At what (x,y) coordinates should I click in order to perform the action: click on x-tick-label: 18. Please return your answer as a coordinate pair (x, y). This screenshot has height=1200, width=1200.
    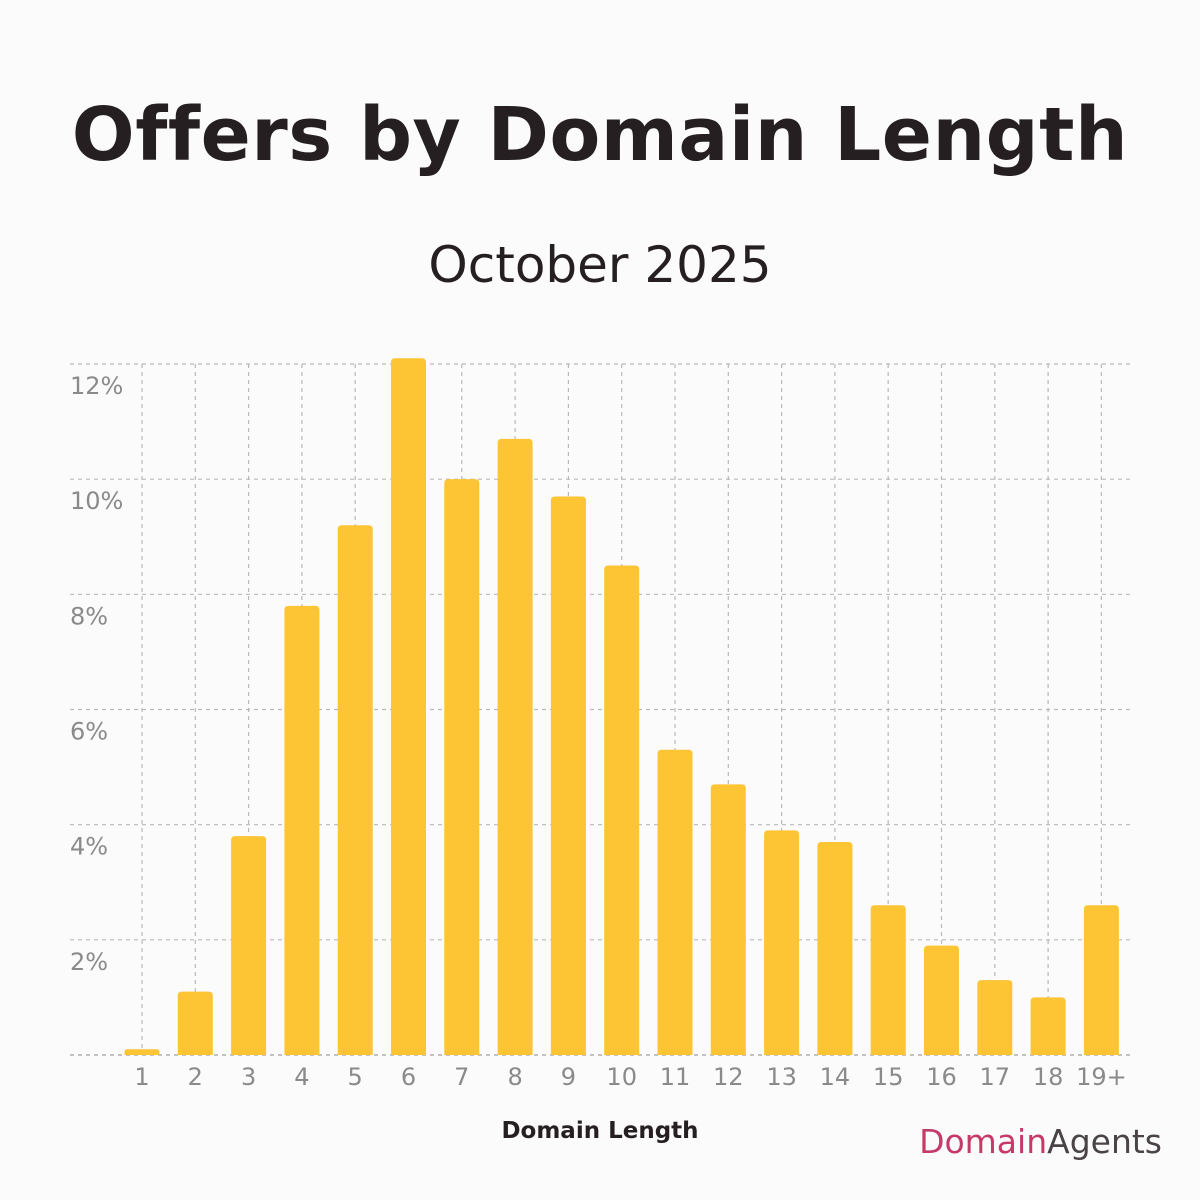
    Looking at the image, I should click on (1048, 1077).